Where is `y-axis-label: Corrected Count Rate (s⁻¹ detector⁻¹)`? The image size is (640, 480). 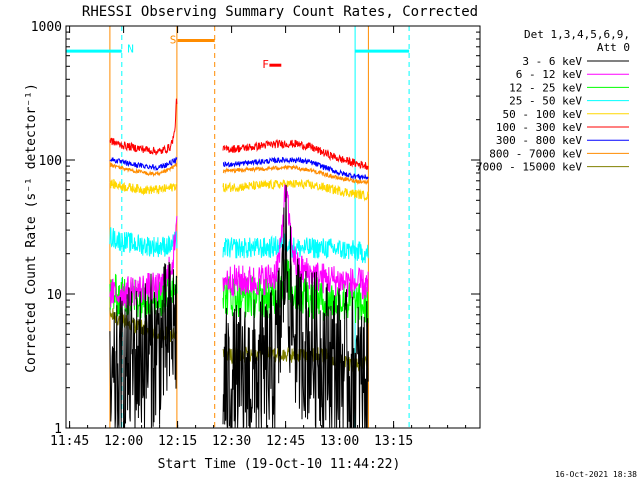 y-axis-label: Corrected Count Rate (s⁻¹ detector⁻¹) is located at coordinates (31, 228).